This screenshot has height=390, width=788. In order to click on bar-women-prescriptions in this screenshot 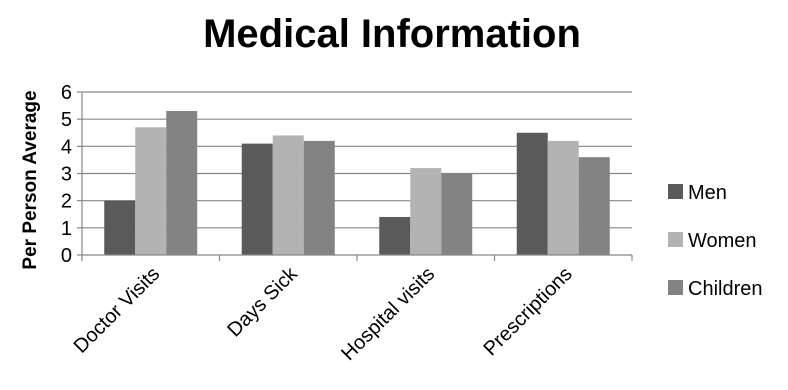, I will do `click(563, 197)`.